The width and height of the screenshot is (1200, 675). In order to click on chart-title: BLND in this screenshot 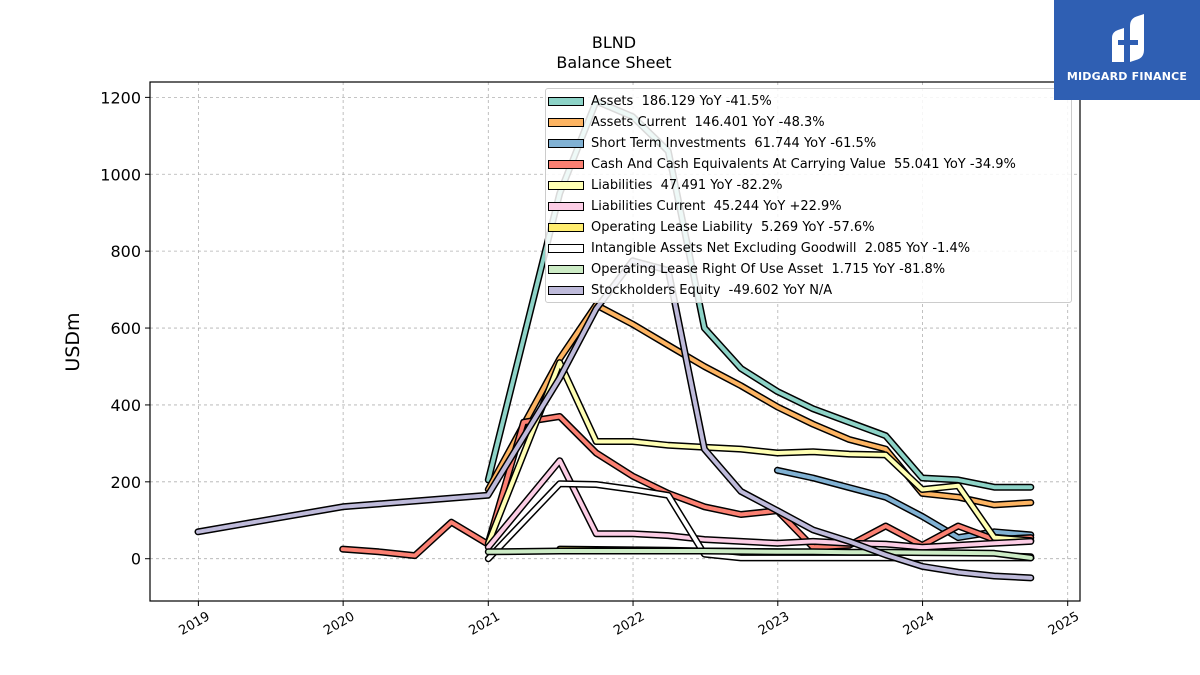, I will do `click(614, 42)`.